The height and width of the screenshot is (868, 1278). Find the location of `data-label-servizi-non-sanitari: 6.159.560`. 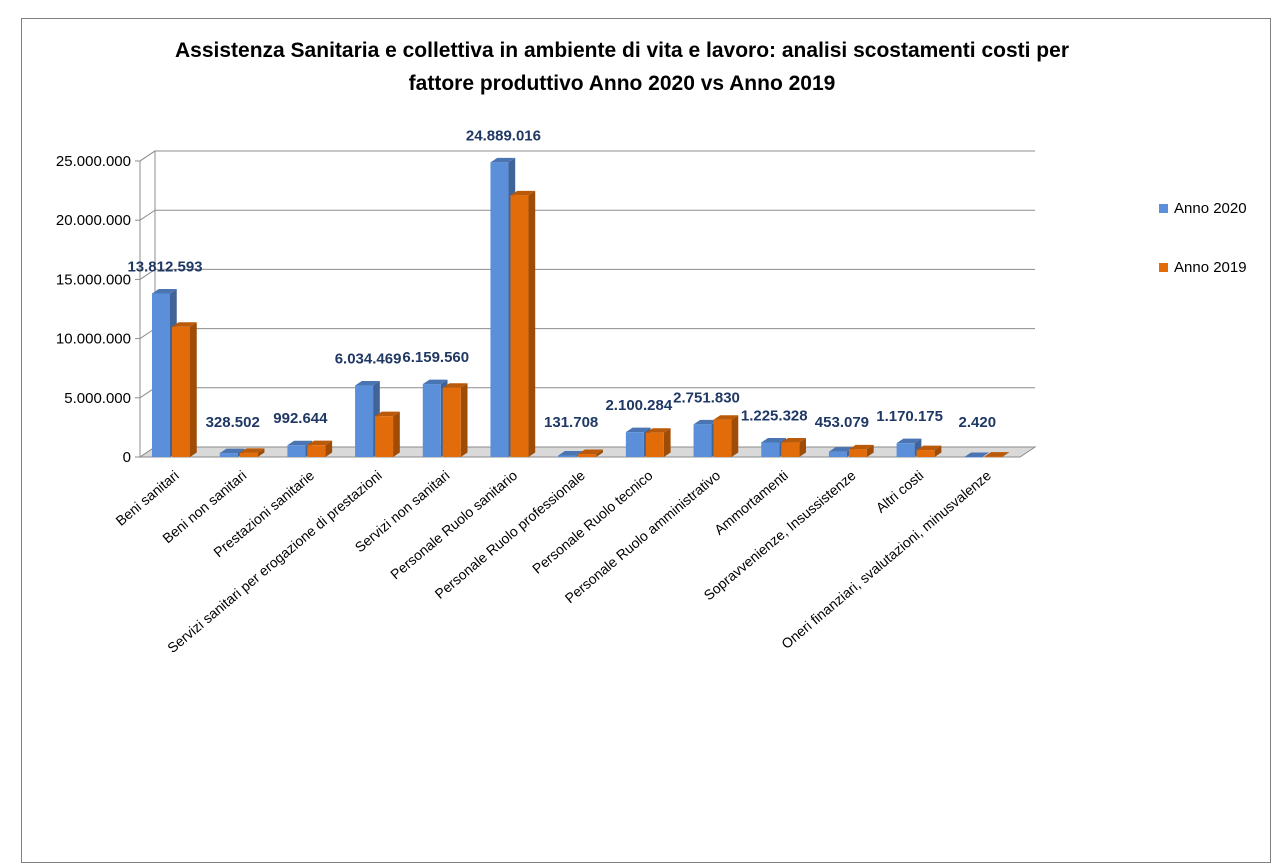

data-label-servizi-non-sanitari: 6.159.560 is located at coordinates (435, 357).